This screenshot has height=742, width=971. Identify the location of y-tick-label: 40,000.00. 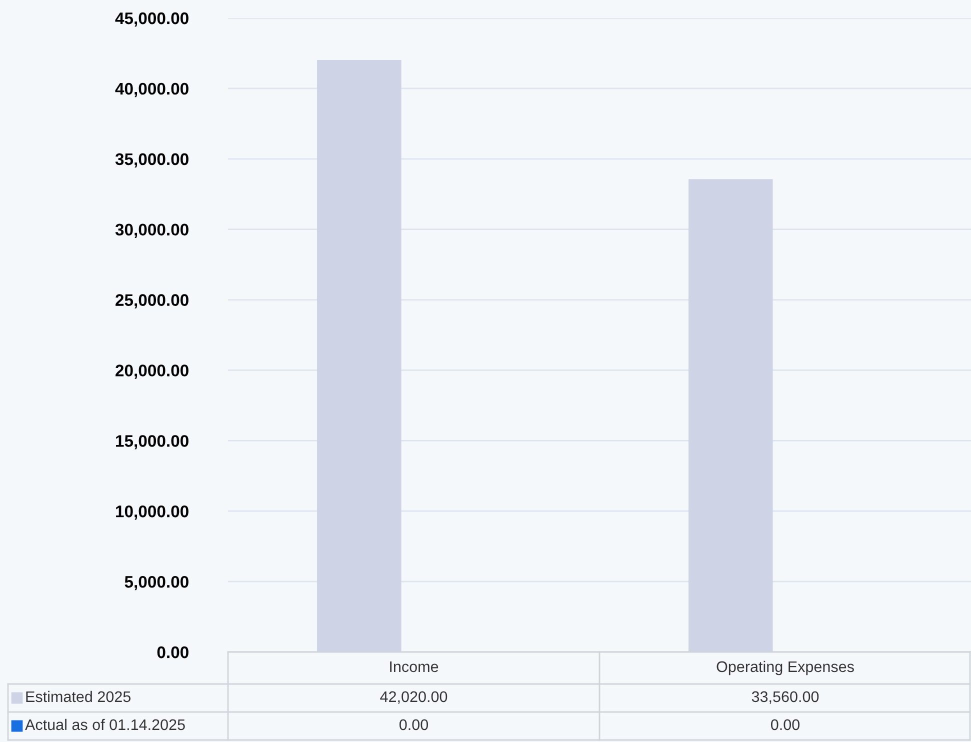
(151, 90).